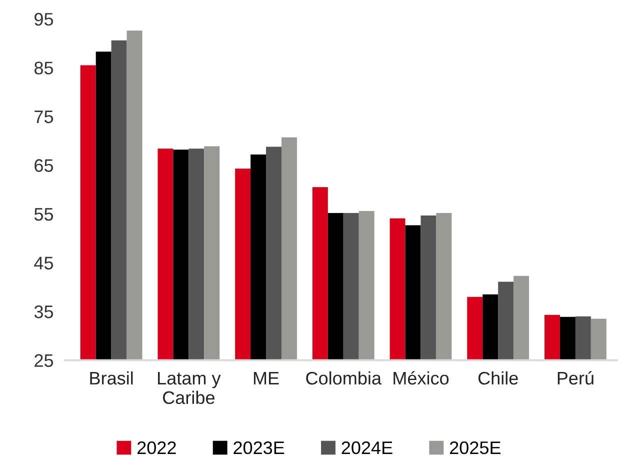 The image size is (618, 474). What do you see at coordinates (189, 388) in the screenshot?
I see `x-tick-label: Latam y Caribe` at bounding box center [189, 388].